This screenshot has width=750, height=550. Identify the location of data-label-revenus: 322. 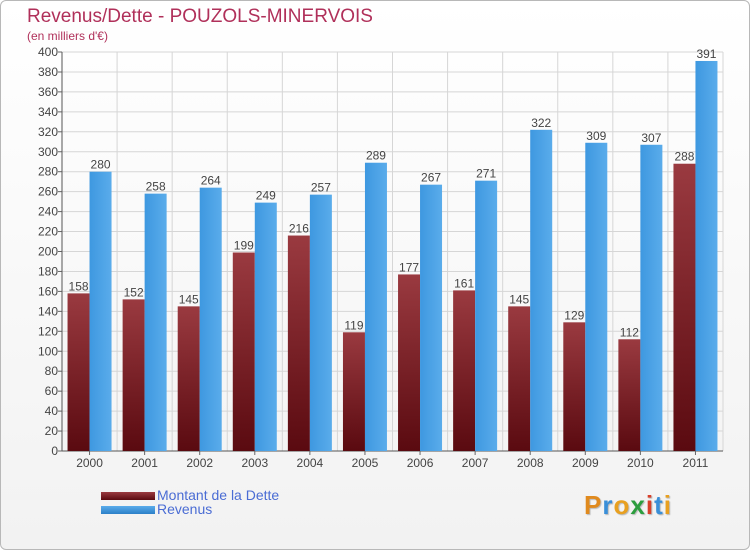
(541, 123).